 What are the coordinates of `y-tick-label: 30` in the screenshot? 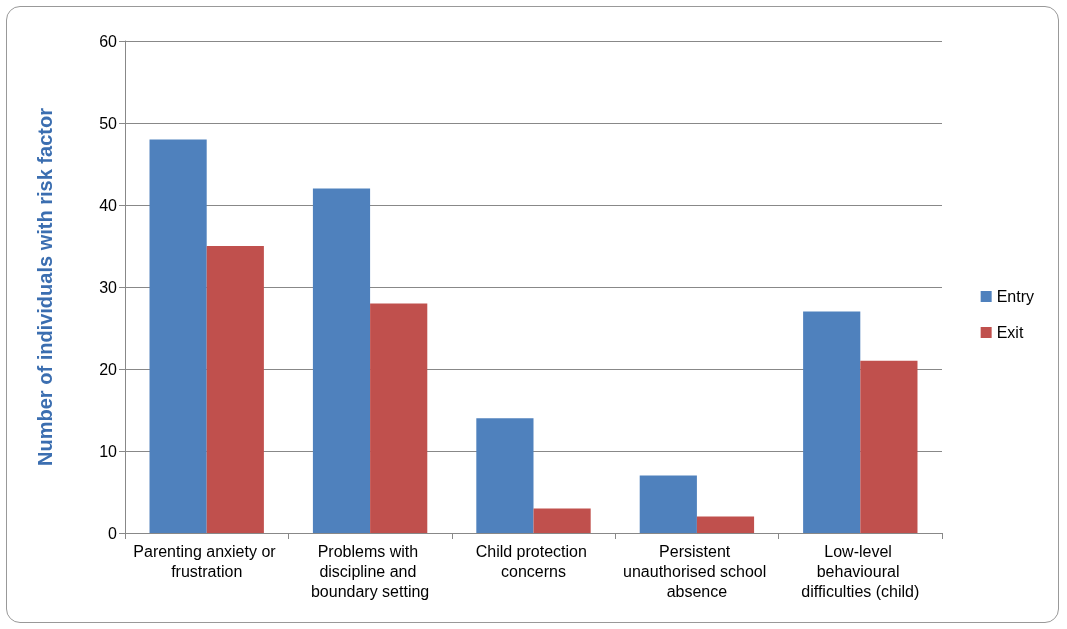 It's located at (108, 287).